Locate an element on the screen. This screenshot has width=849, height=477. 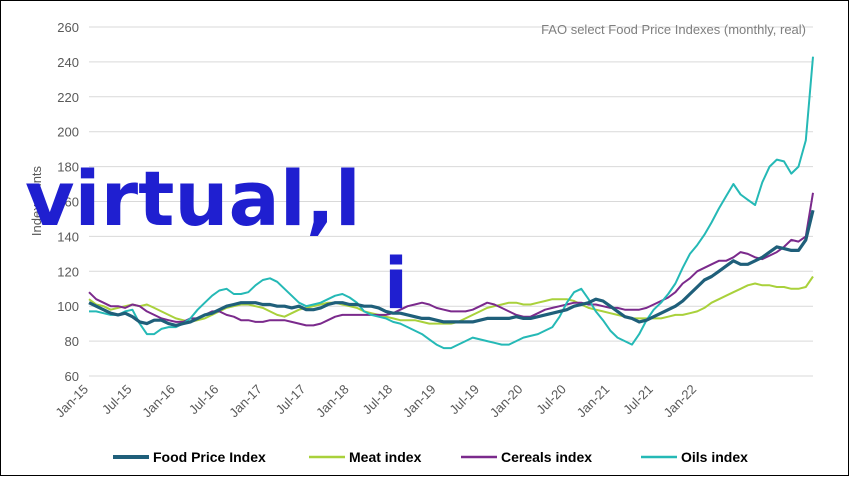
y-tick-label: 160 is located at coordinates (68, 202).